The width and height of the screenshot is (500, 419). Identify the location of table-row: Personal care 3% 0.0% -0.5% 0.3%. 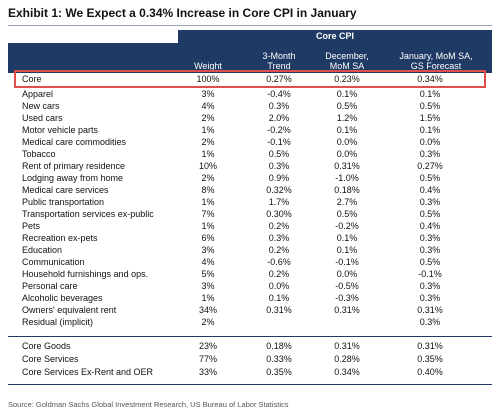
(250, 286).